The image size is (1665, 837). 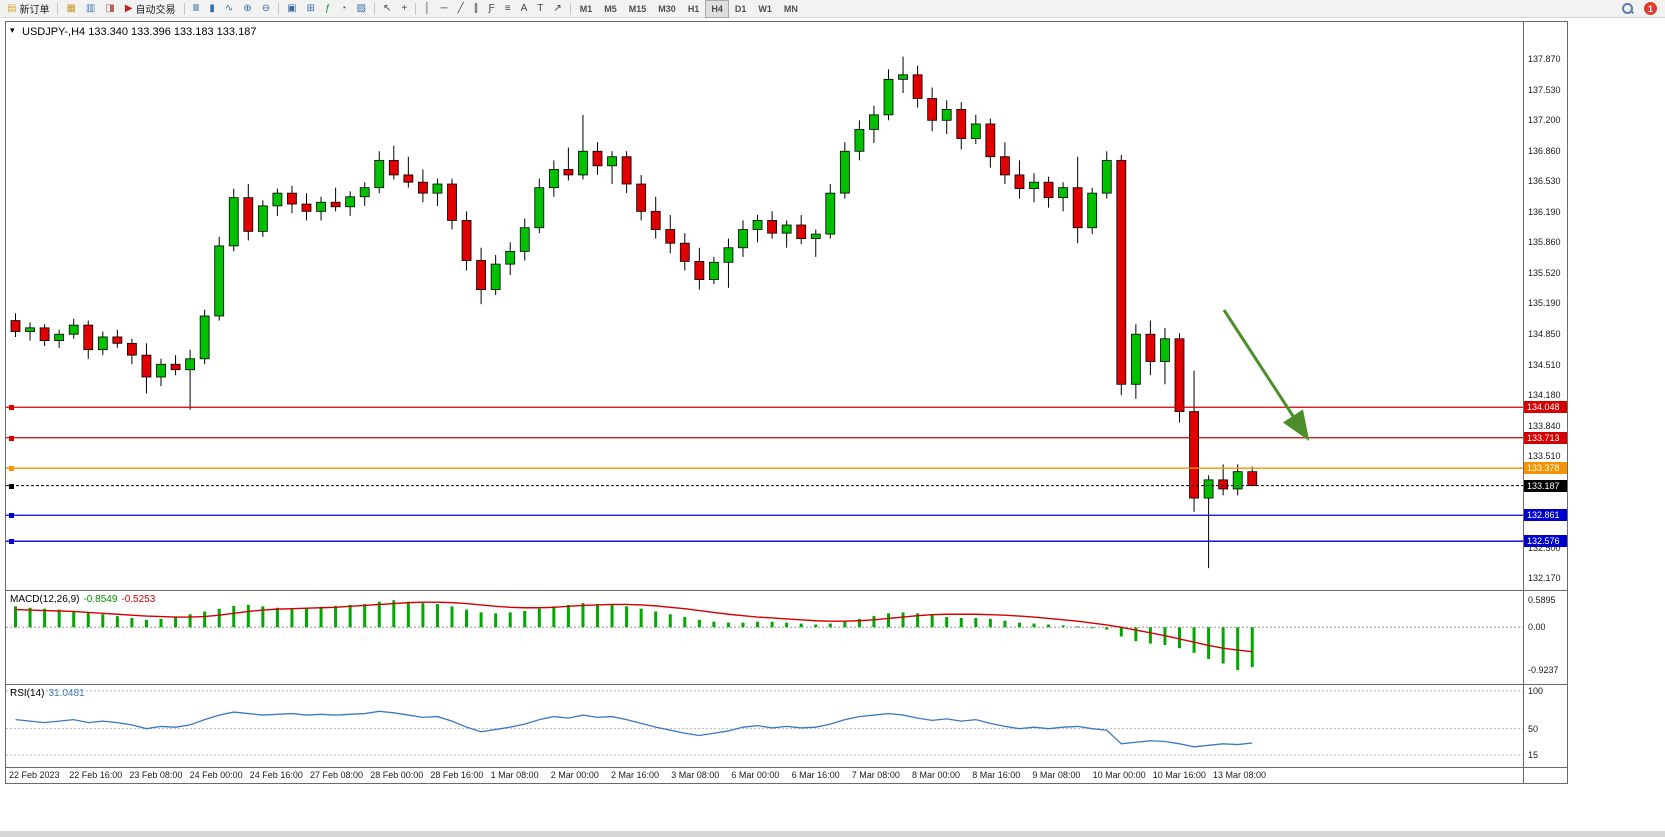 What do you see at coordinates (34, 775) in the screenshot?
I see `time-axis-label: 22 Feb 2023` at bounding box center [34, 775].